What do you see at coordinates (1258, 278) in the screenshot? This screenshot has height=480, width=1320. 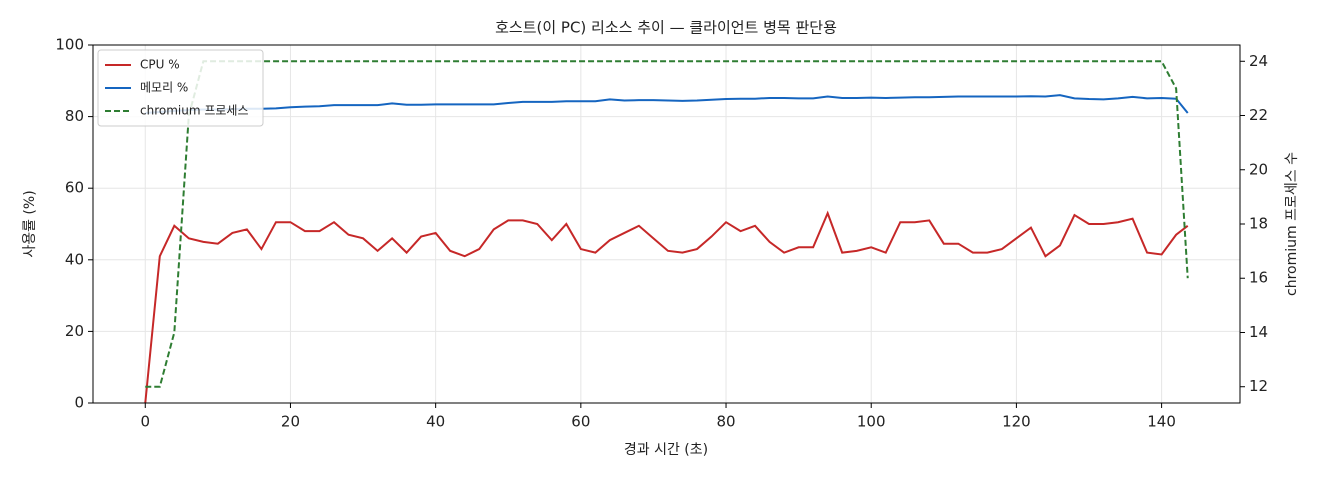 I see `y2-tick-label: 16` at bounding box center [1258, 278].